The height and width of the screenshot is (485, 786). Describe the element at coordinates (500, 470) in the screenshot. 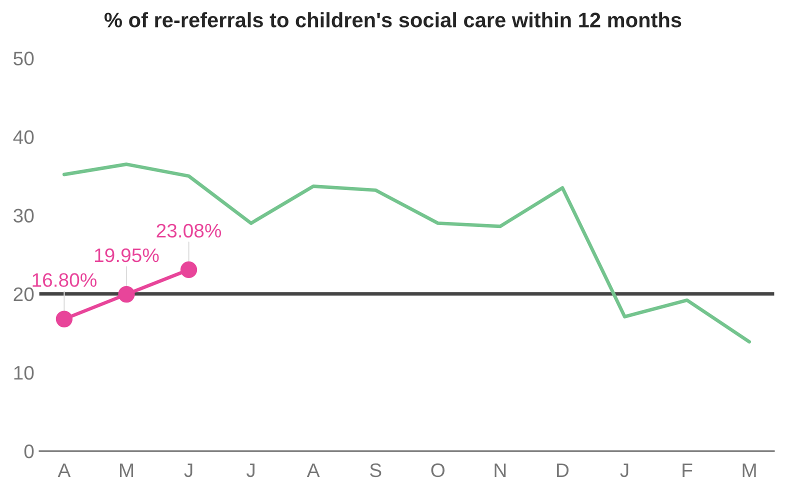

I see `x-tick-label: N` at that location.